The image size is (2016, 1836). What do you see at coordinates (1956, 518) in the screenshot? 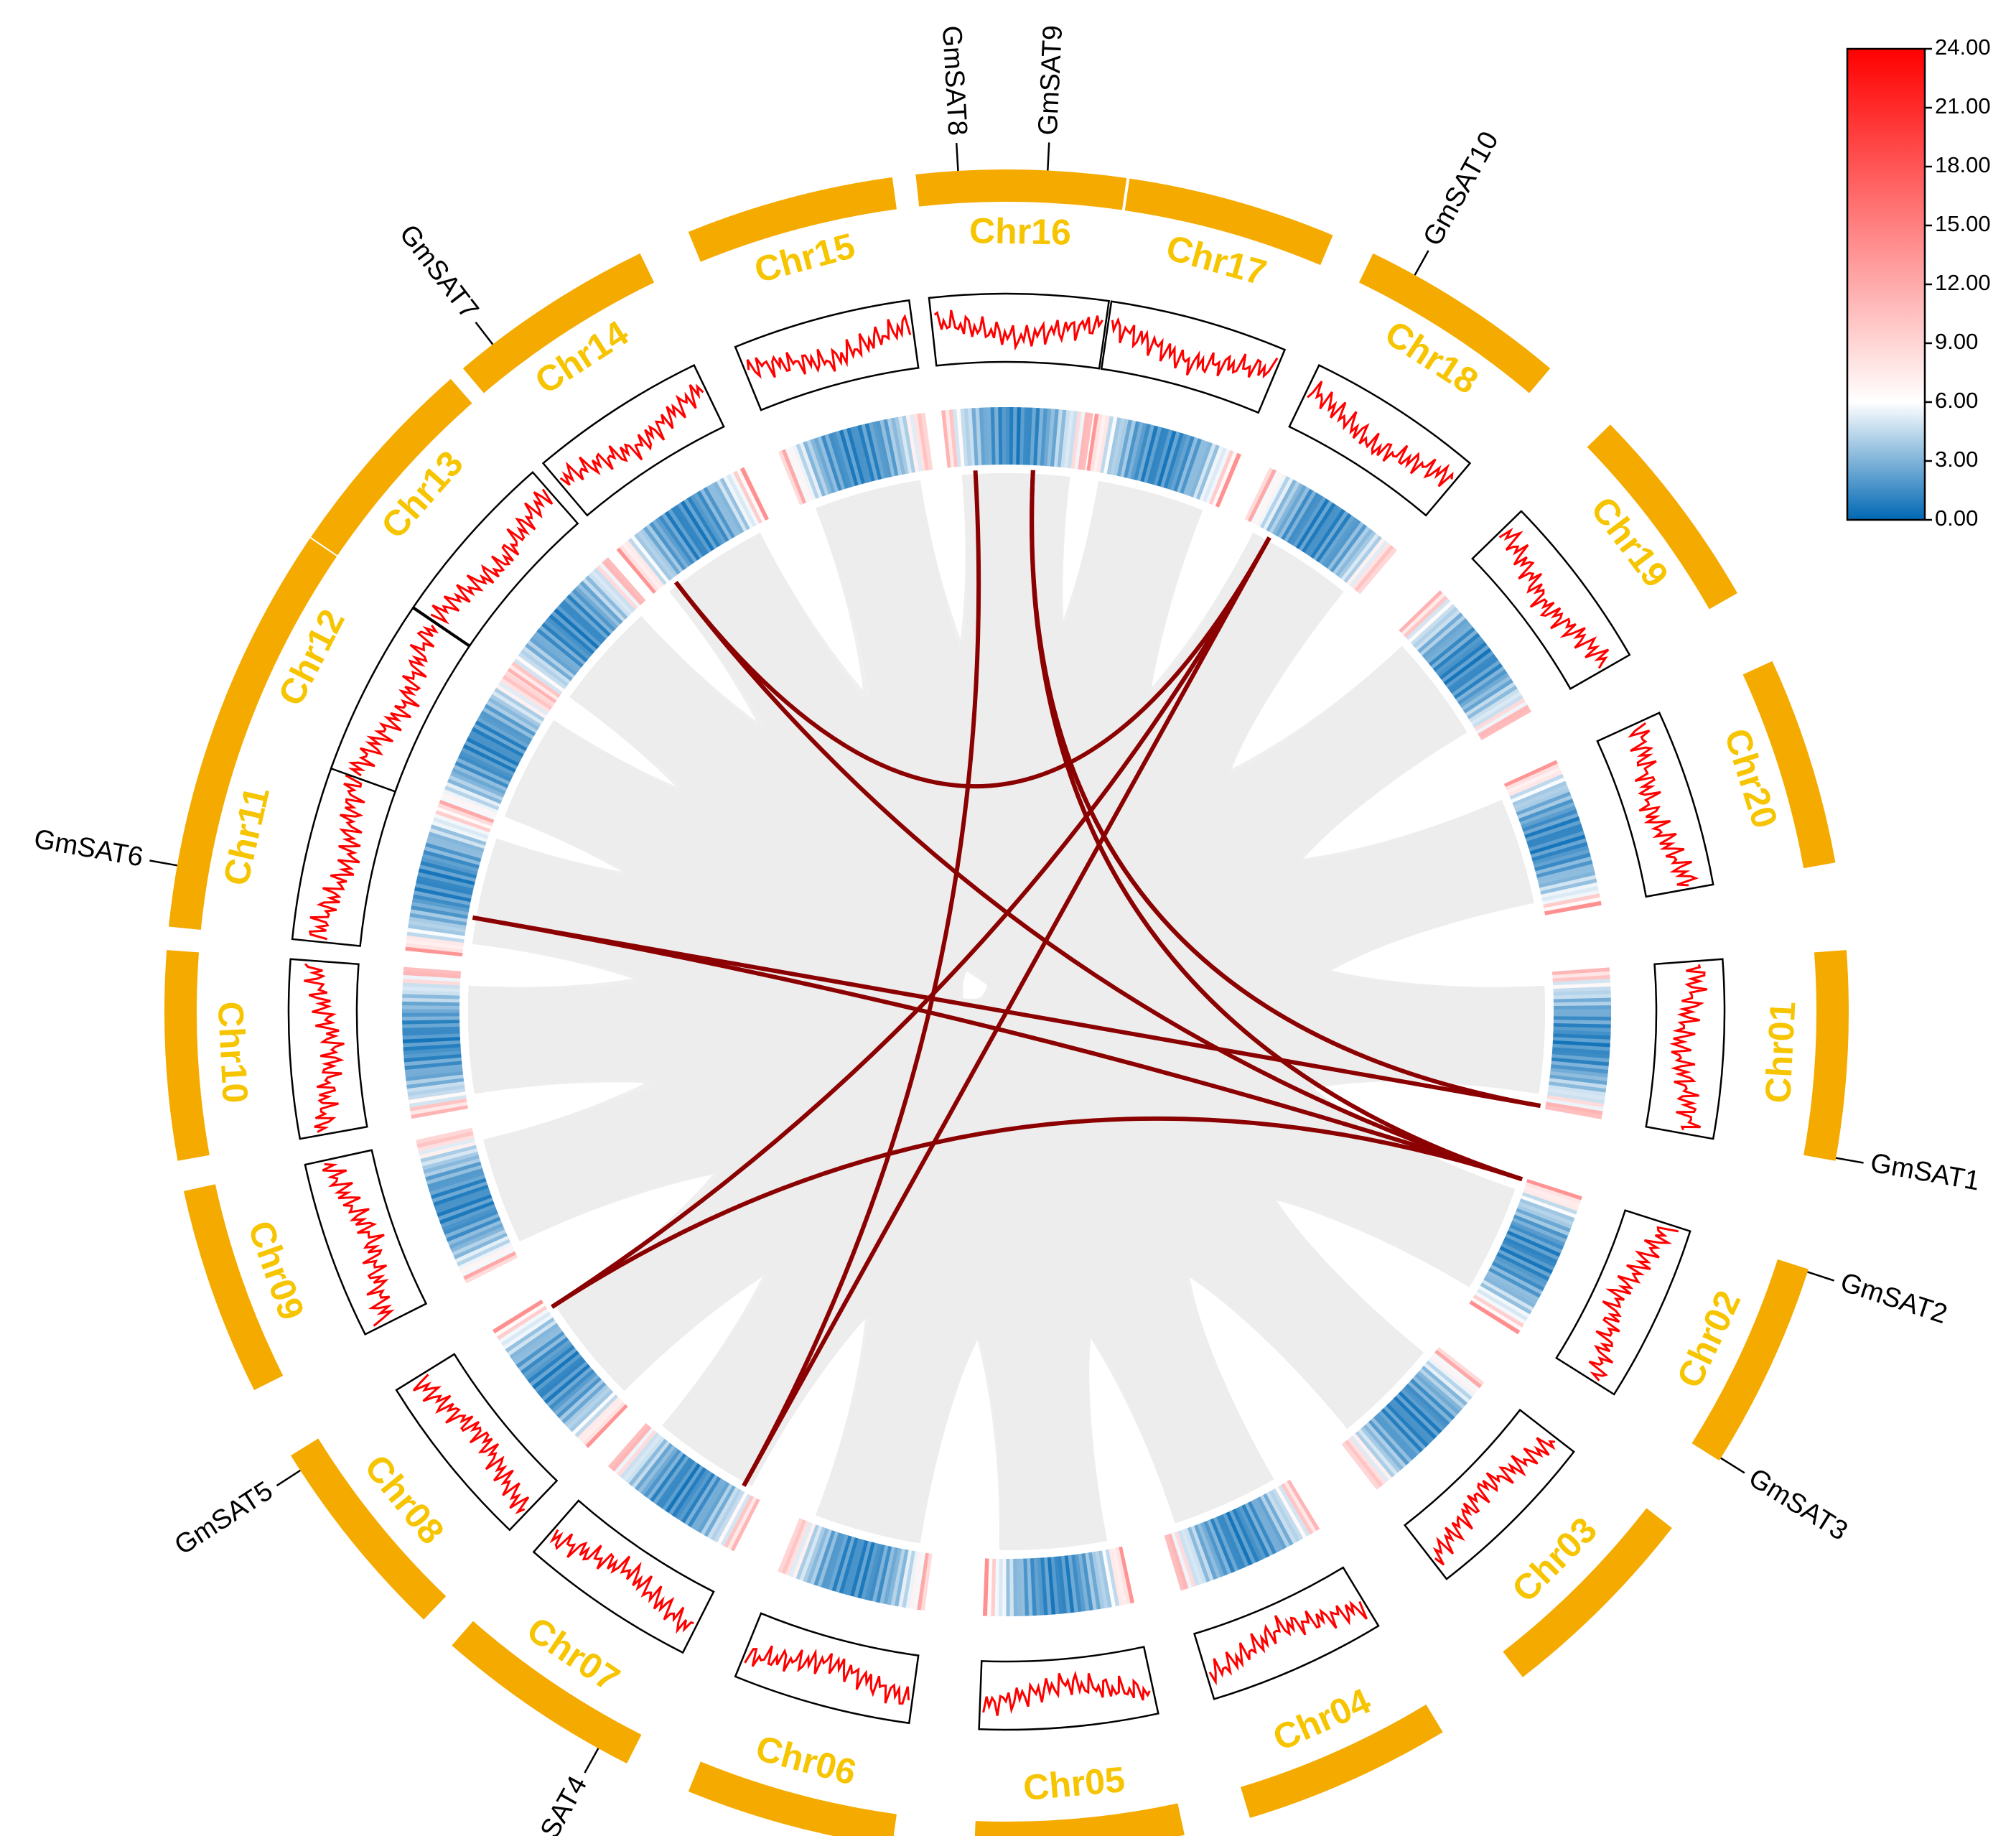
I see `colorbar-tick-label: 0.00` at bounding box center [1956, 518].